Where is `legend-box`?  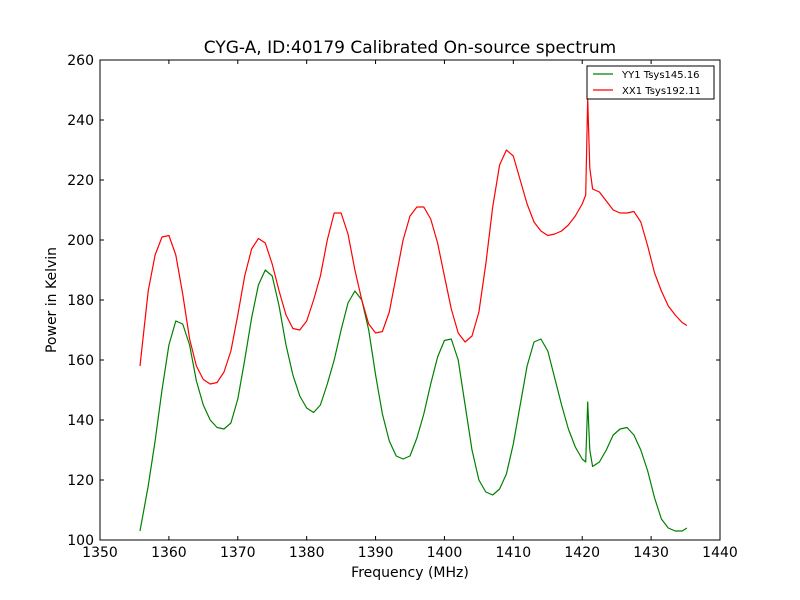 legend-box is located at coordinates (650, 82).